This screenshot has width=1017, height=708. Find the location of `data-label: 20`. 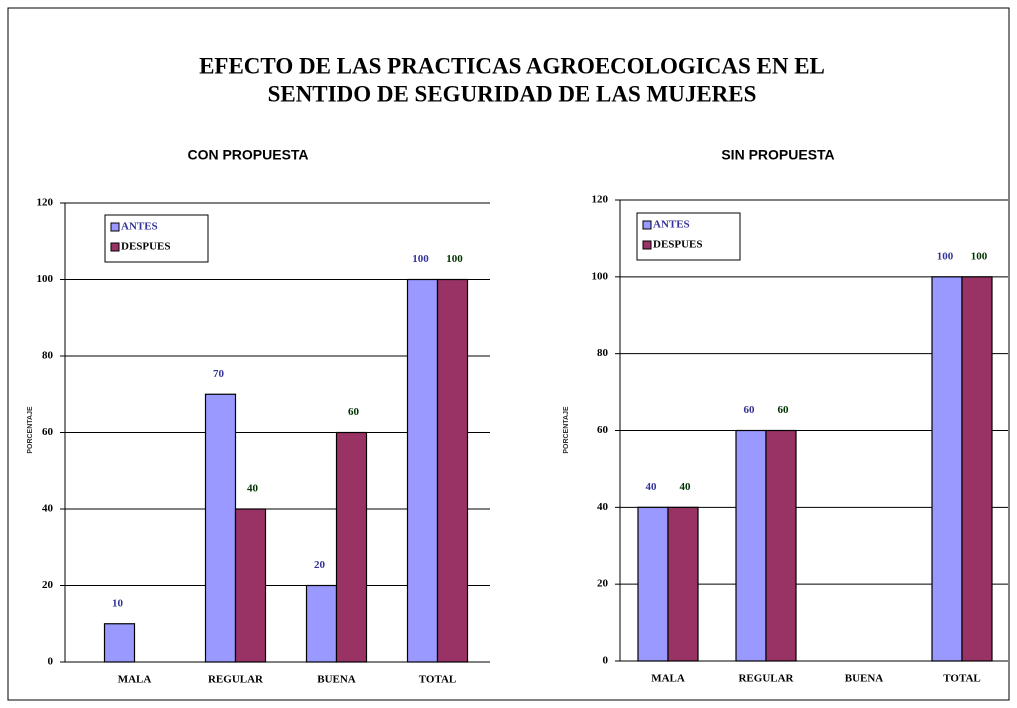

data-label: 20 is located at coordinates (320, 565).